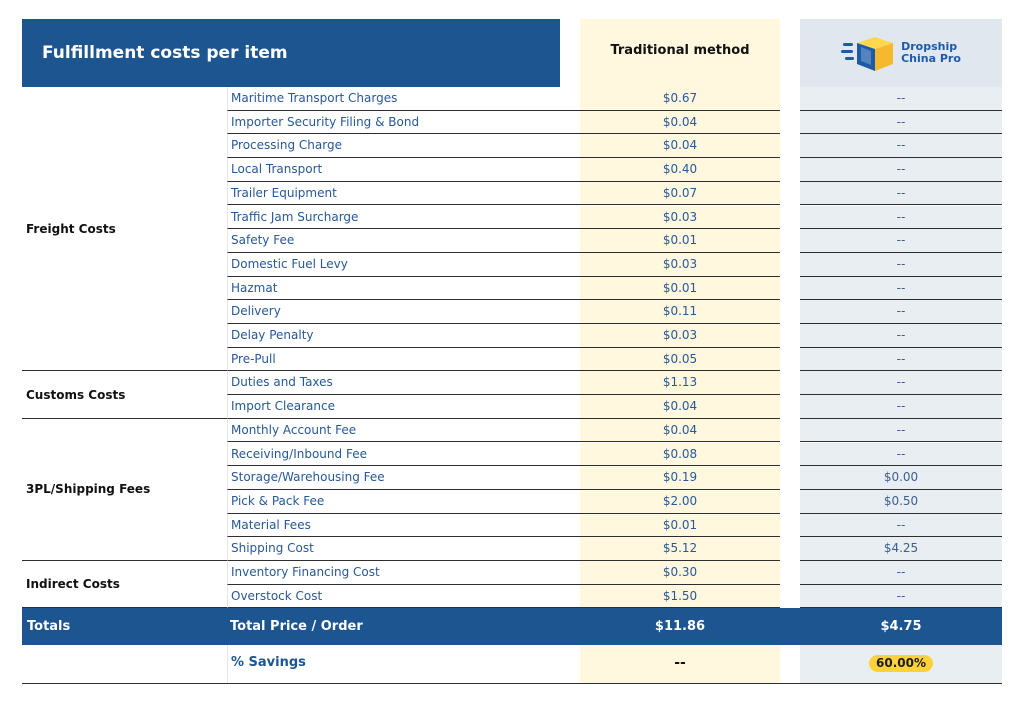  I want to click on cost-group-label: Freight Costs, so click(124, 229).